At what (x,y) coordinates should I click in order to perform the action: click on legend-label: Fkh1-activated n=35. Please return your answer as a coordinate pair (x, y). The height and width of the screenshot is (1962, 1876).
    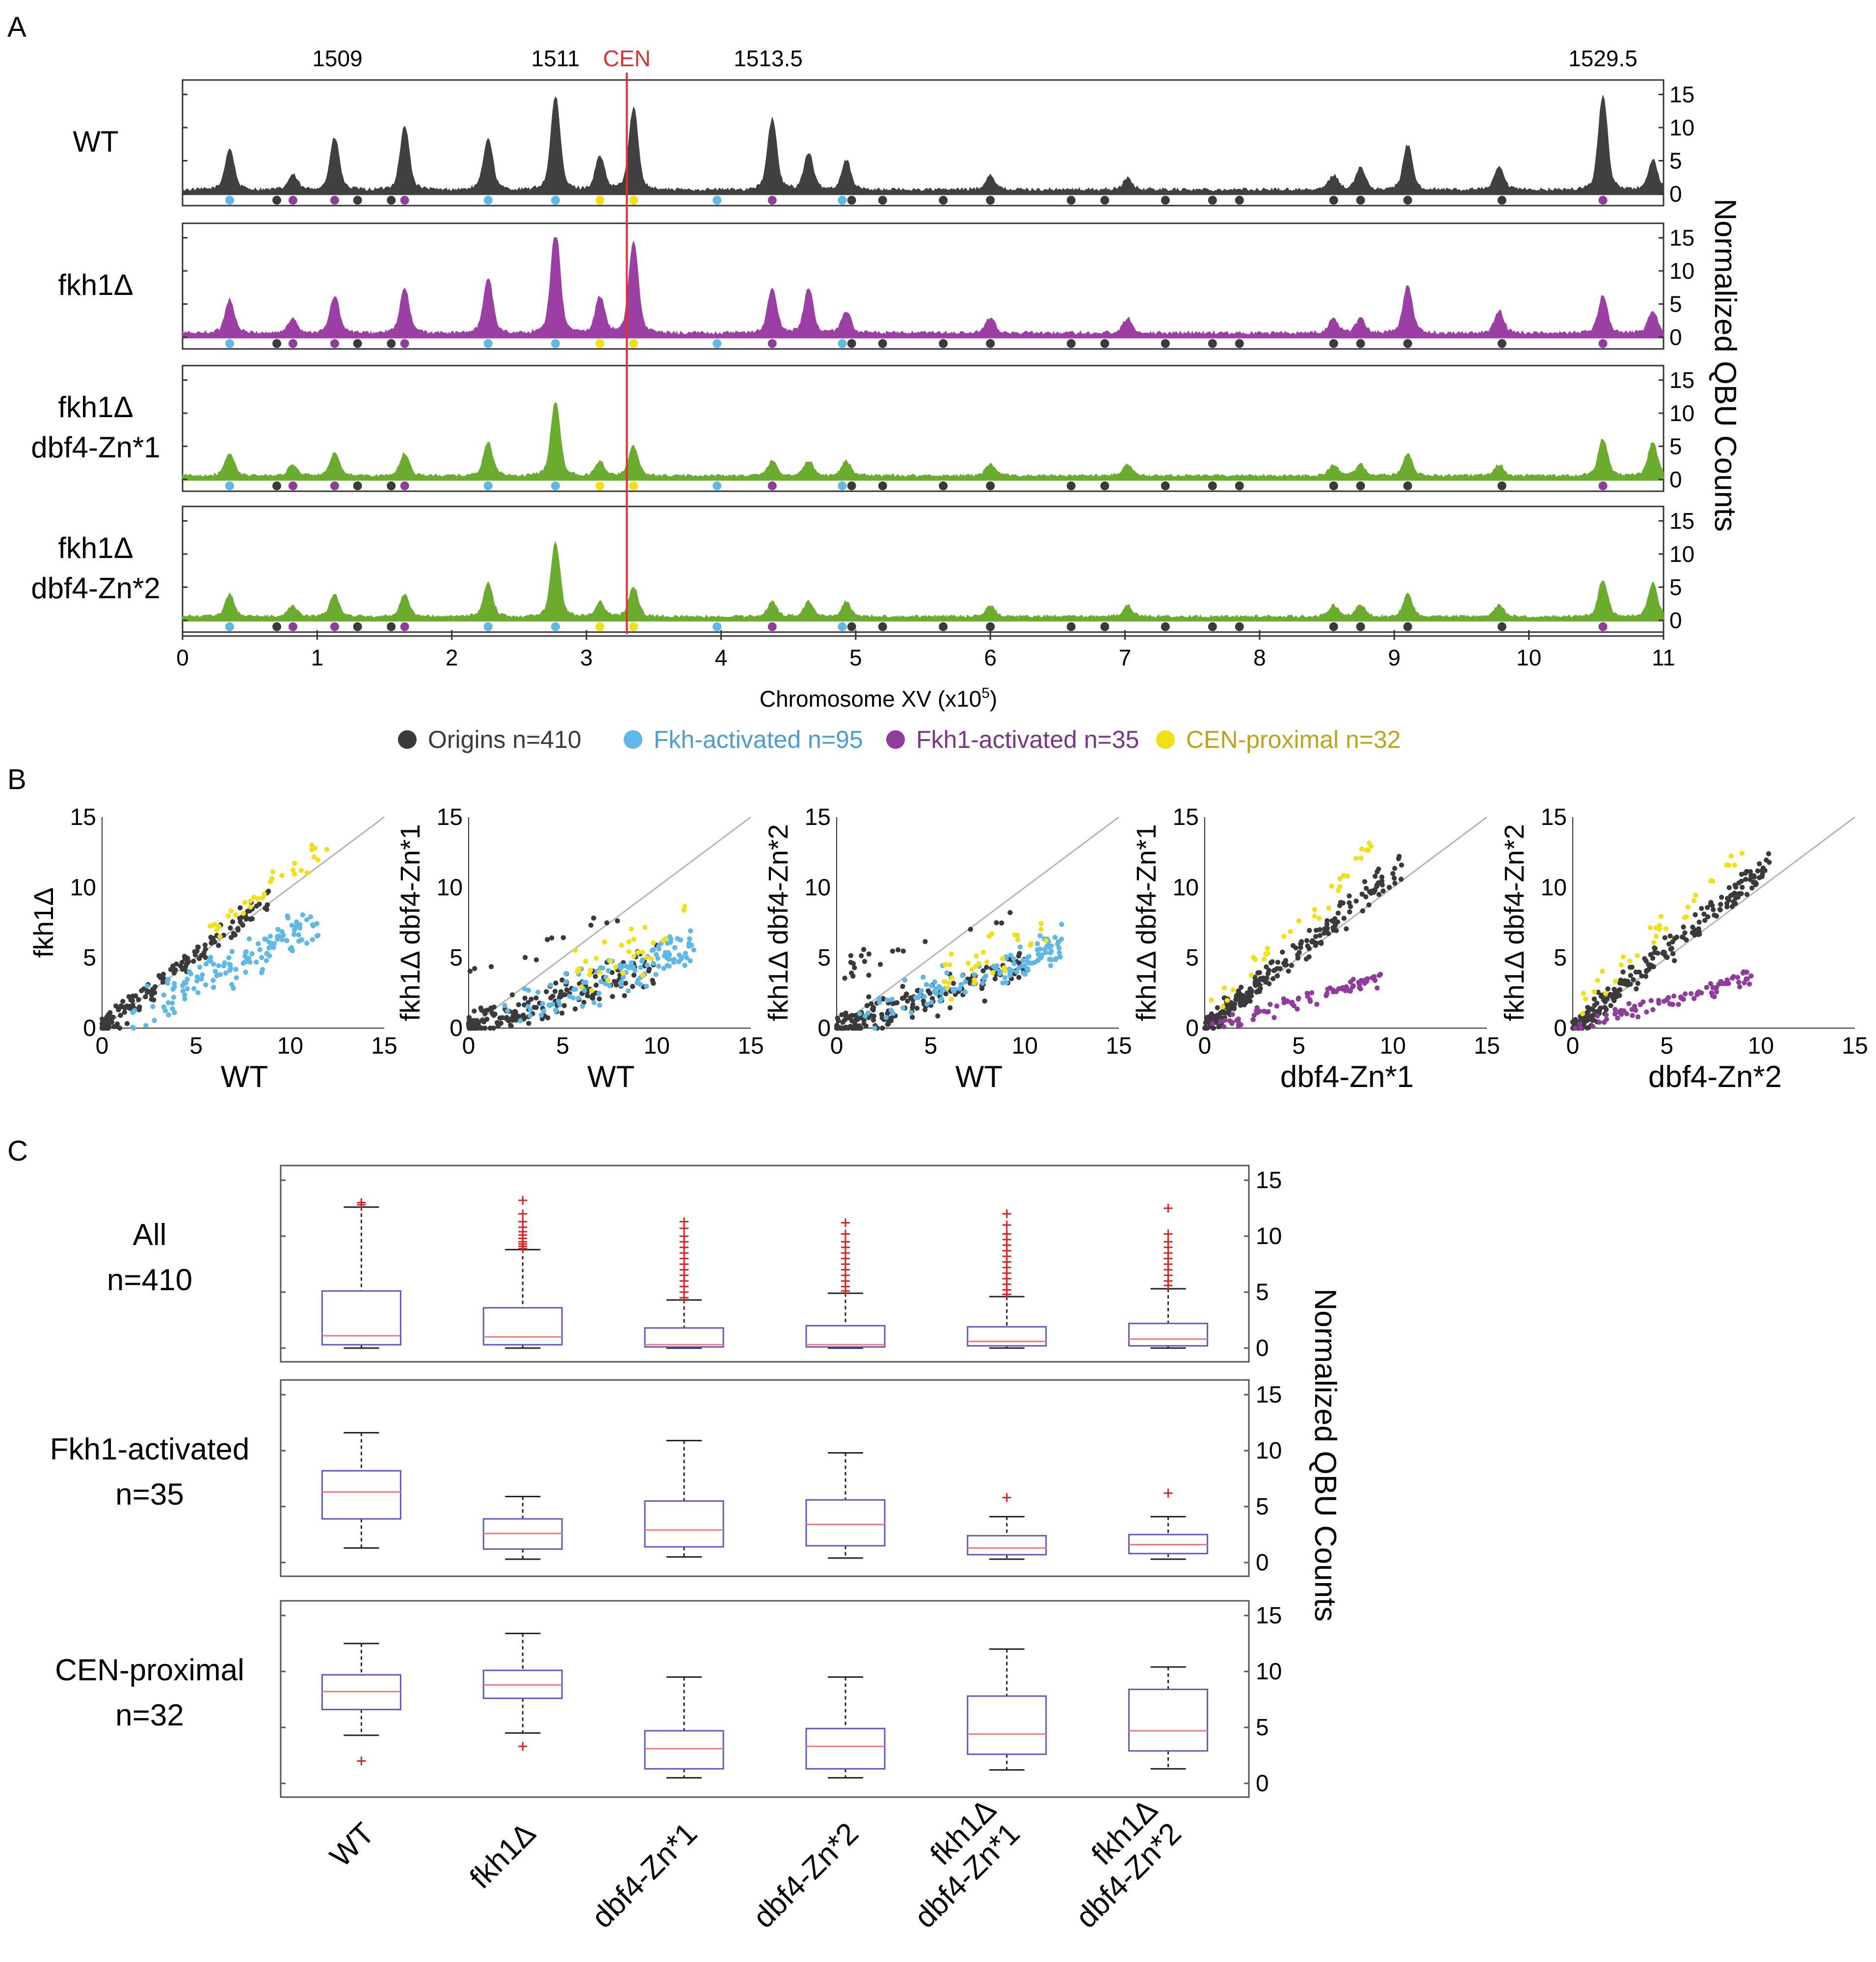
    Looking at the image, I should click on (1027, 739).